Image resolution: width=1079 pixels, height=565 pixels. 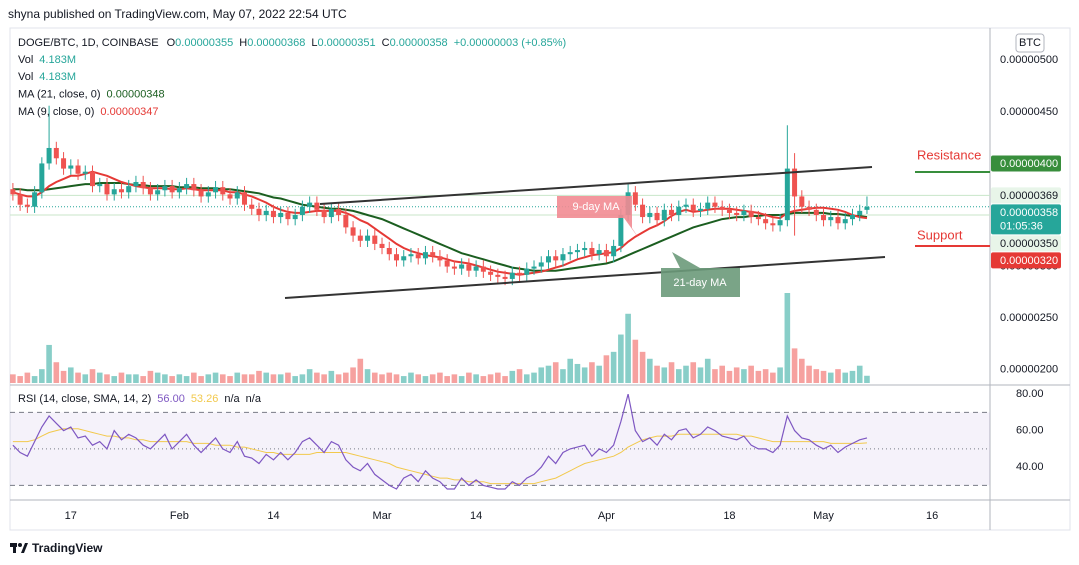 What do you see at coordinates (67, 548) in the screenshot?
I see `logo-text: TradingView` at bounding box center [67, 548].